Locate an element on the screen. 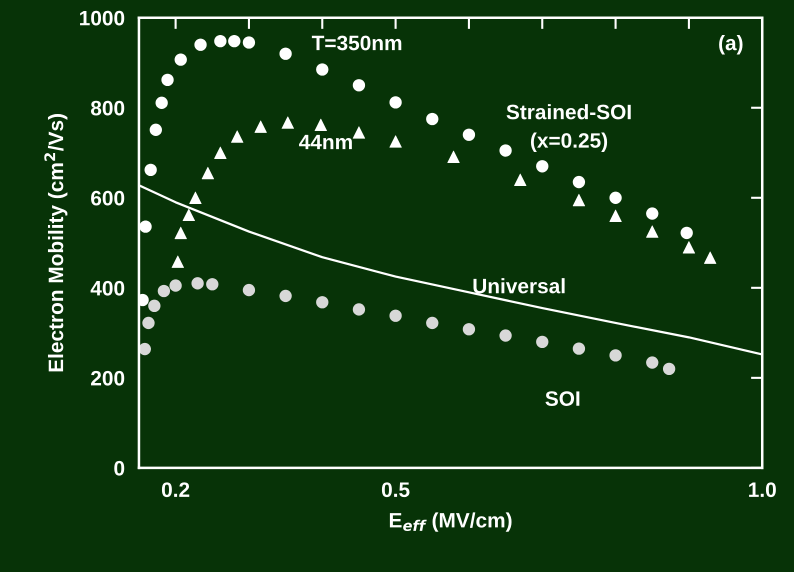 This screenshot has height=572, width=794. y-tick-label: 400 is located at coordinates (107, 288).